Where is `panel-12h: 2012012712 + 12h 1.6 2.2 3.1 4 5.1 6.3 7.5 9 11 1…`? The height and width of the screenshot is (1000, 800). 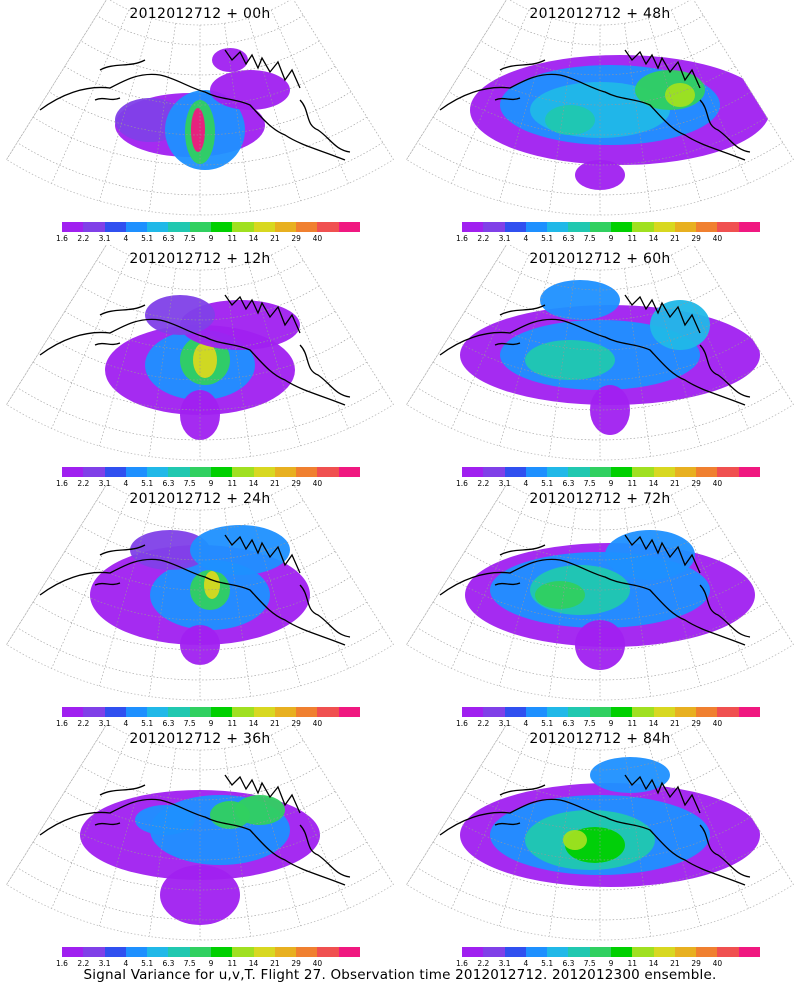 panel-12h: 2012012712 + 12h 1.6 2.2 3.1 4 5.1 6.3 7.5 9 11 1… is located at coordinates (200, 367).